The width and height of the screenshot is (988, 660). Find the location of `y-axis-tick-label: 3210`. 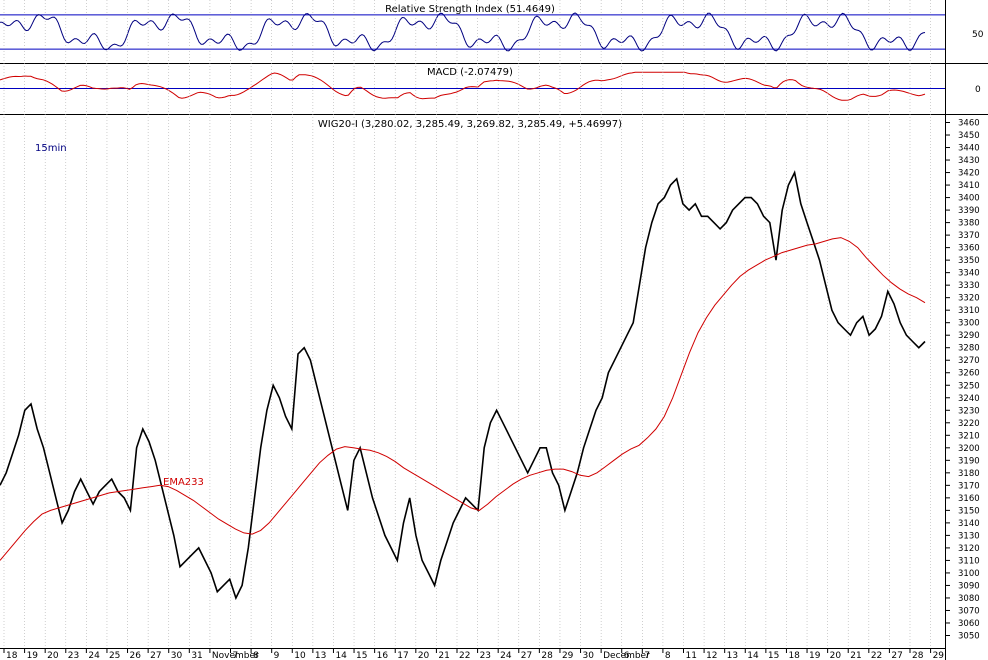

y-axis-tick-label: 3210 is located at coordinates (969, 436).